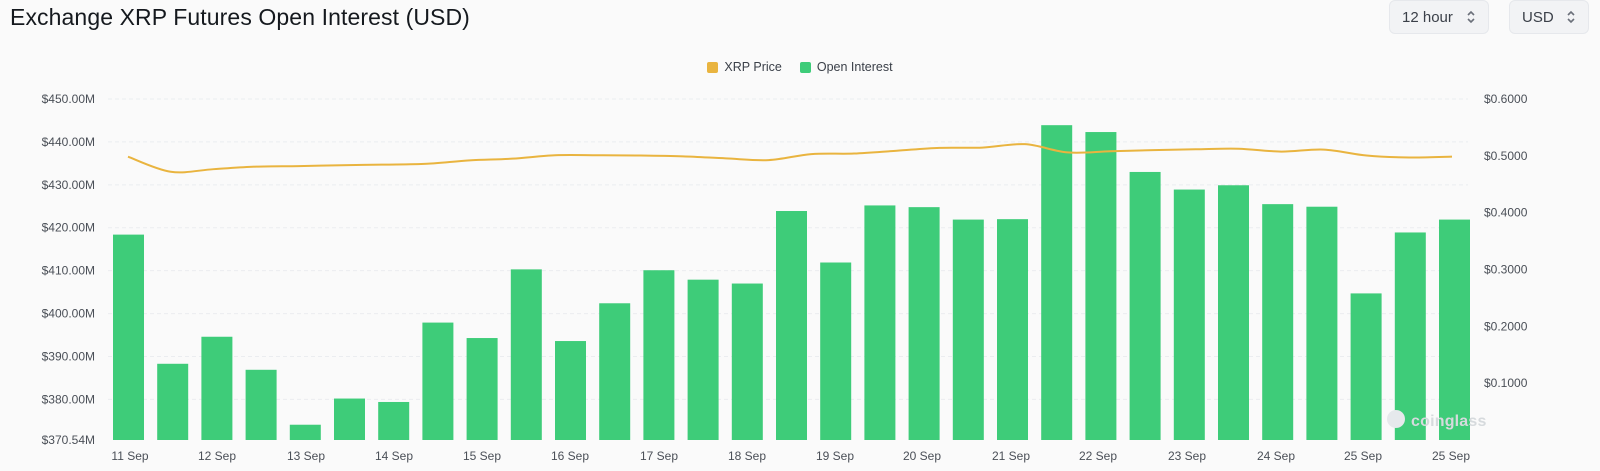 Image resolution: width=1600 pixels, height=471 pixels. Describe the element at coordinates (394, 456) in the screenshot. I see `x-tick-label: 14 Sep` at that location.